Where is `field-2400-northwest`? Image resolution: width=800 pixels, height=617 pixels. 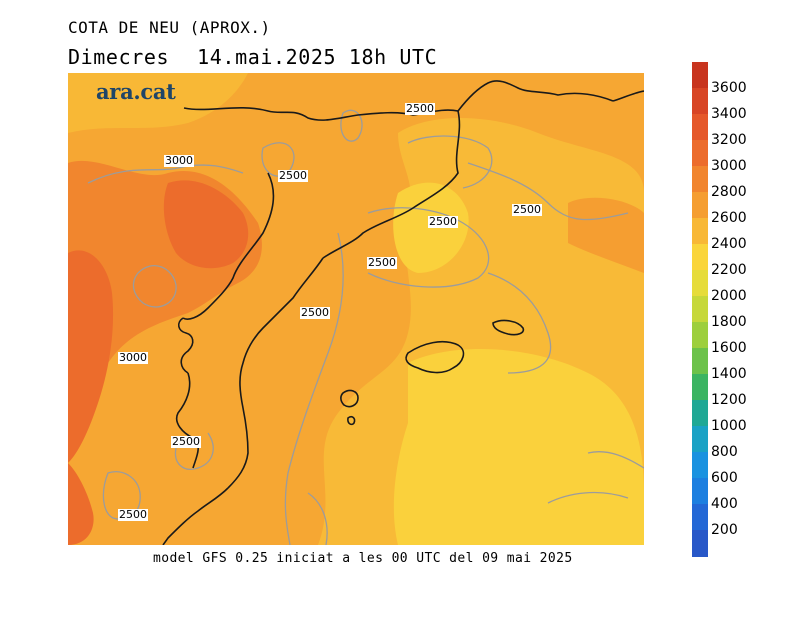
field-2400-northwest is located at coordinates (158, 103).